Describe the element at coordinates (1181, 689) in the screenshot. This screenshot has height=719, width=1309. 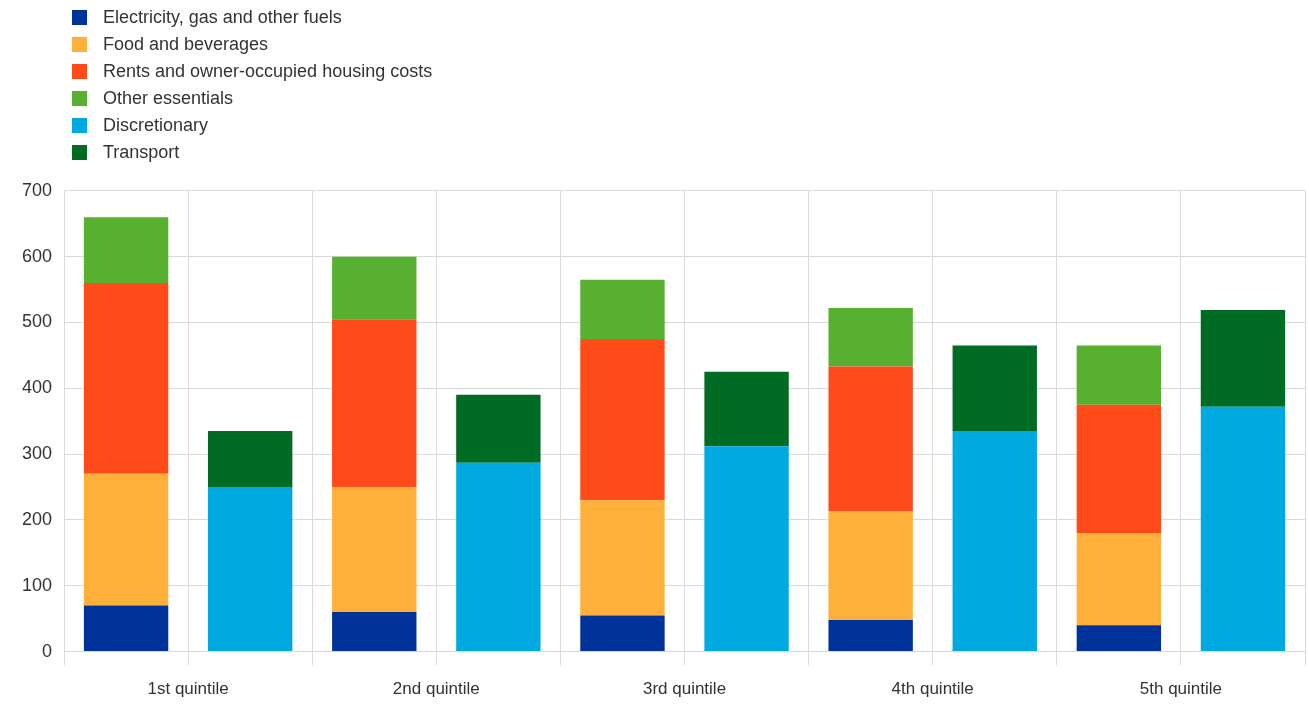
I see `x-tick-label: 5th quintile` at that location.